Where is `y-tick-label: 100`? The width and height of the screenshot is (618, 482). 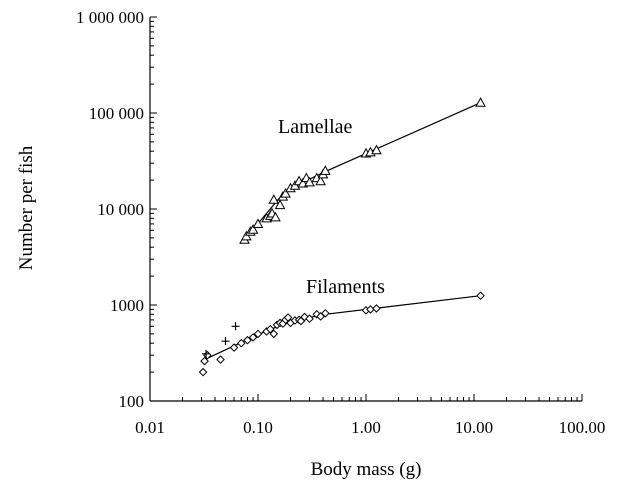
y-tick-label: 100 is located at coordinates (132, 401).